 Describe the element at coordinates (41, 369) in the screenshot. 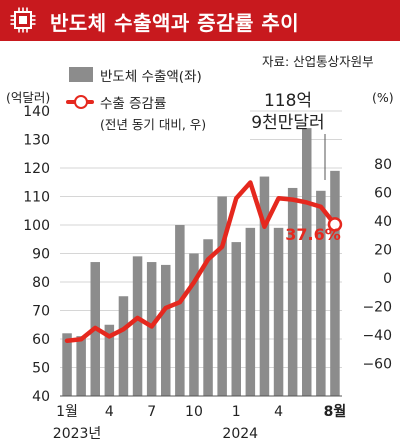

I see `left-axis-tick-label: 50` at that location.